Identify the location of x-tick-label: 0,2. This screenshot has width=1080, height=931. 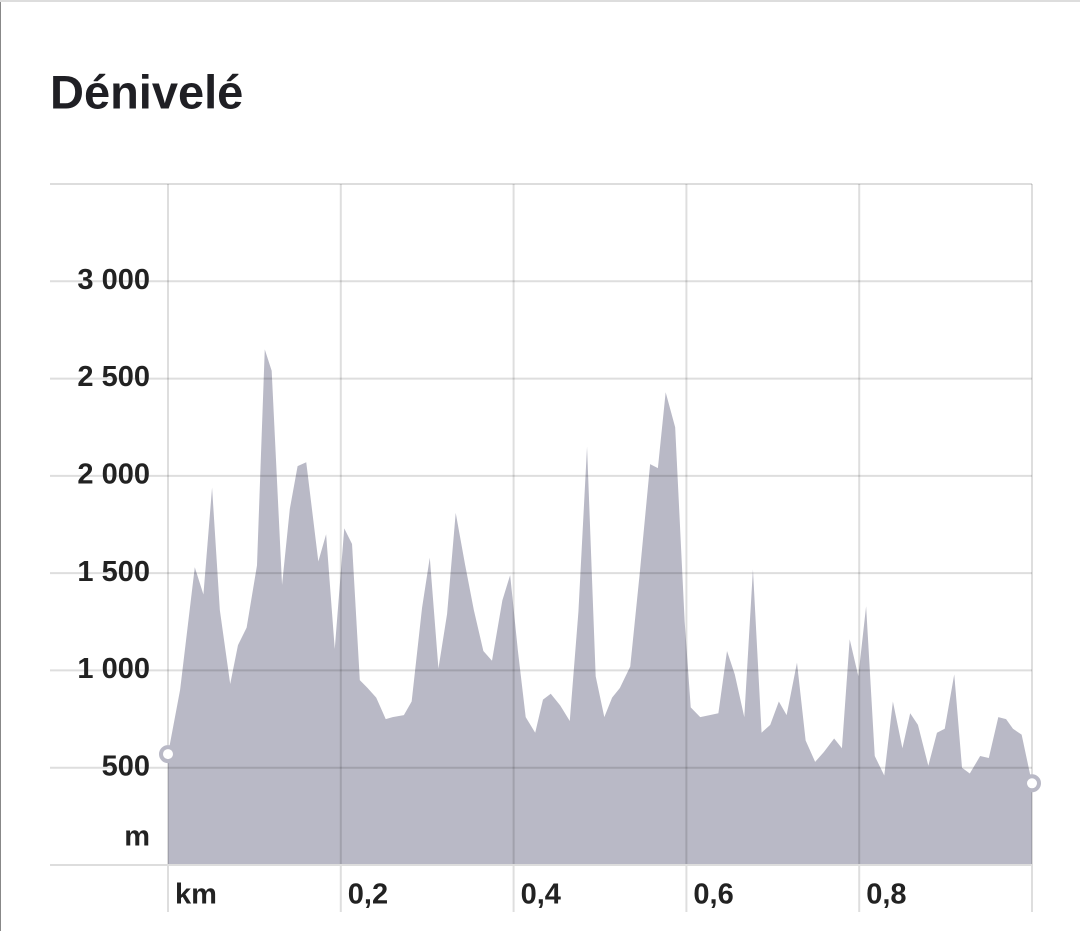
(368, 895).